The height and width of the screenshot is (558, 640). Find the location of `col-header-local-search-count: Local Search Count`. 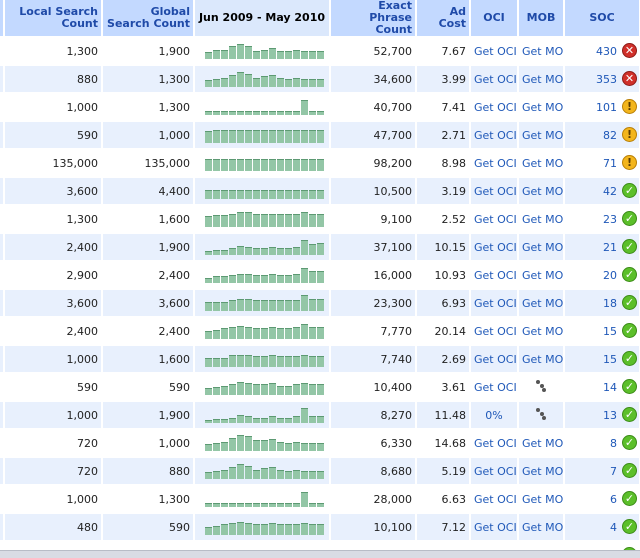

col-header-local-search-count: Local Search Count is located at coordinates (53, 19).